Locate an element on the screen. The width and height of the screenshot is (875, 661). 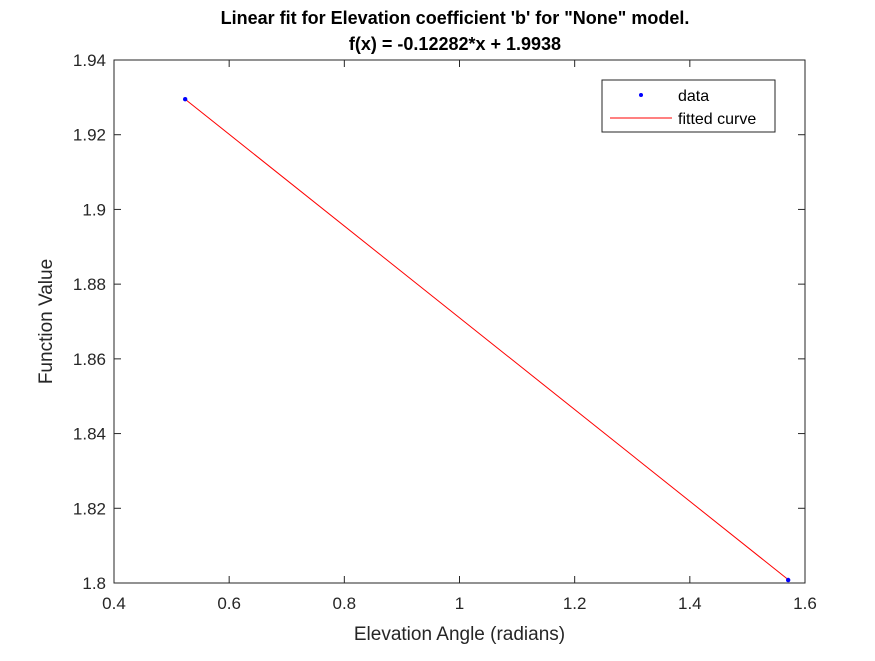
legend-data-label: data is located at coordinates (693, 96).